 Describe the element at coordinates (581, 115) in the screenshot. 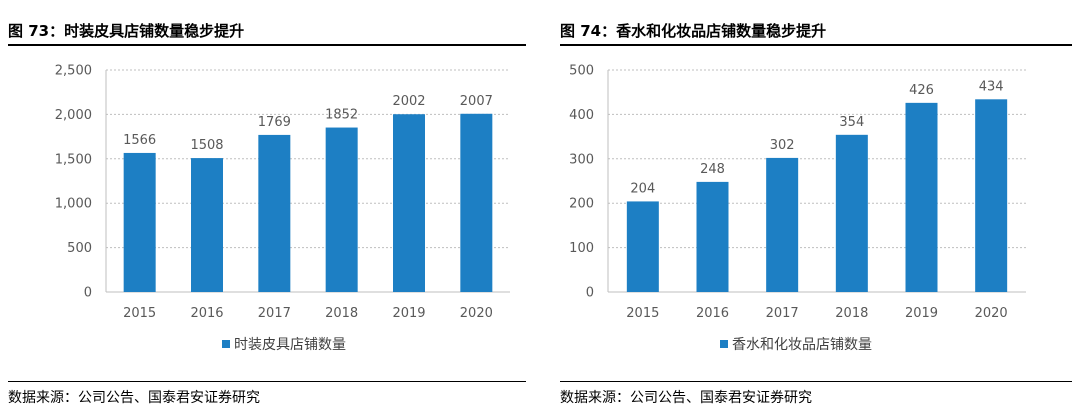

I see `y-tick-label: 400` at that location.